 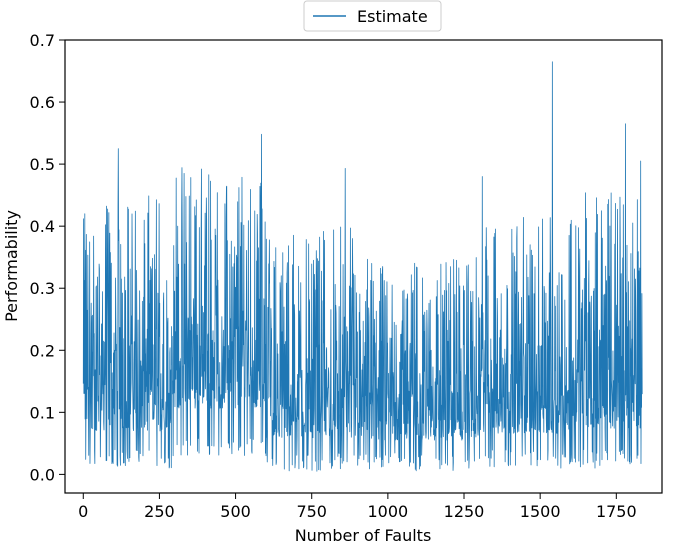 I want to click on legend-frame, so click(x=372, y=16).